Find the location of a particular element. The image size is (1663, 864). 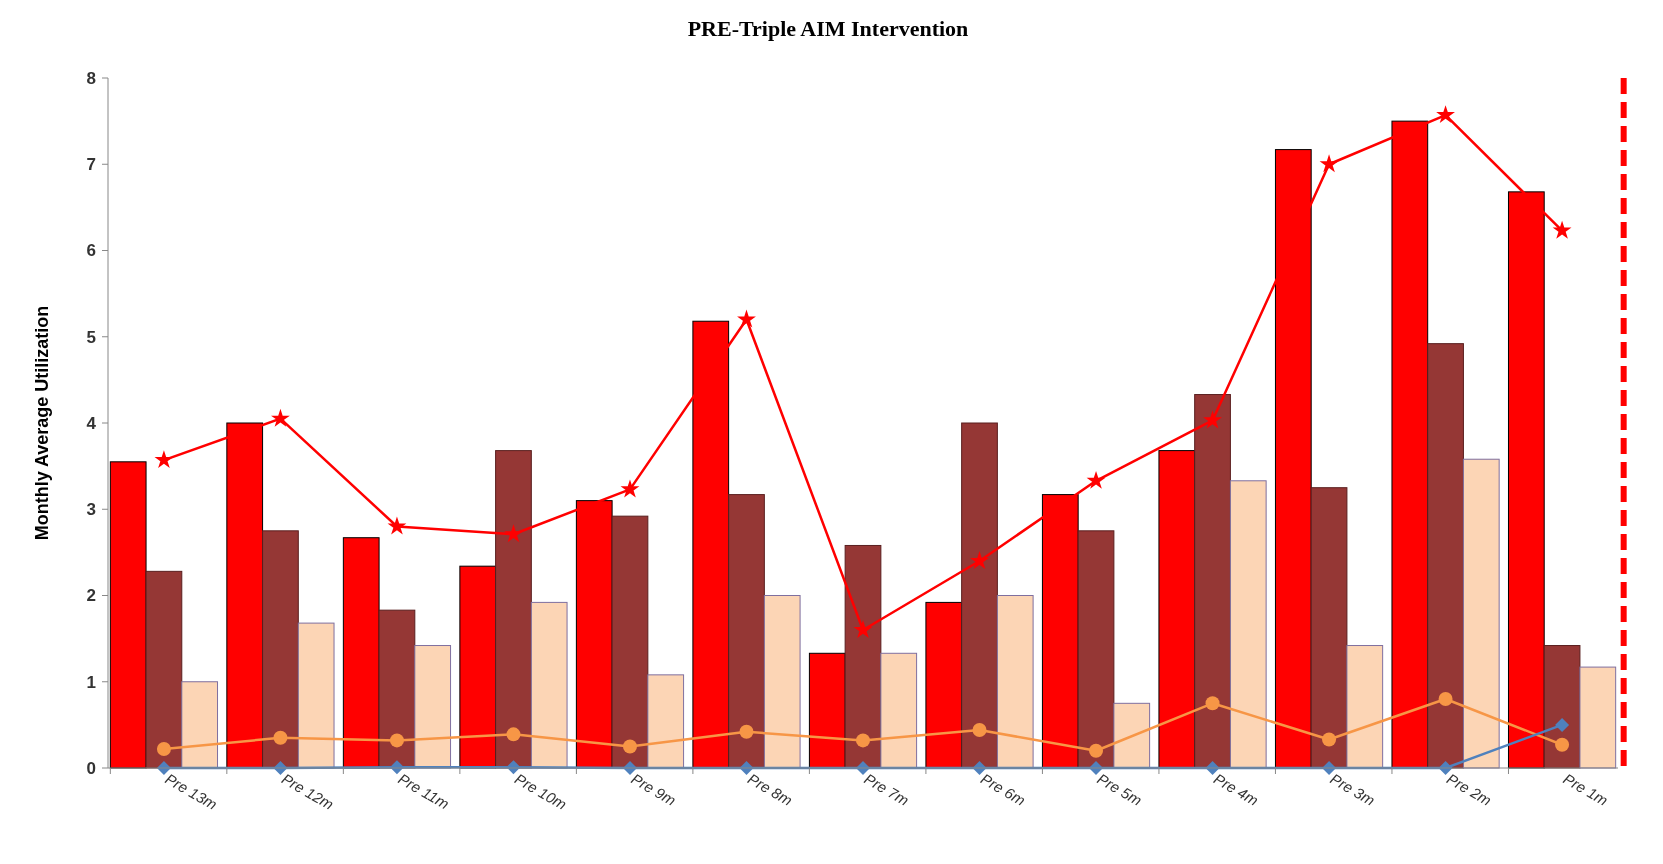

x-tick-label: Pre 1m is located at coordinates (1585, 789).